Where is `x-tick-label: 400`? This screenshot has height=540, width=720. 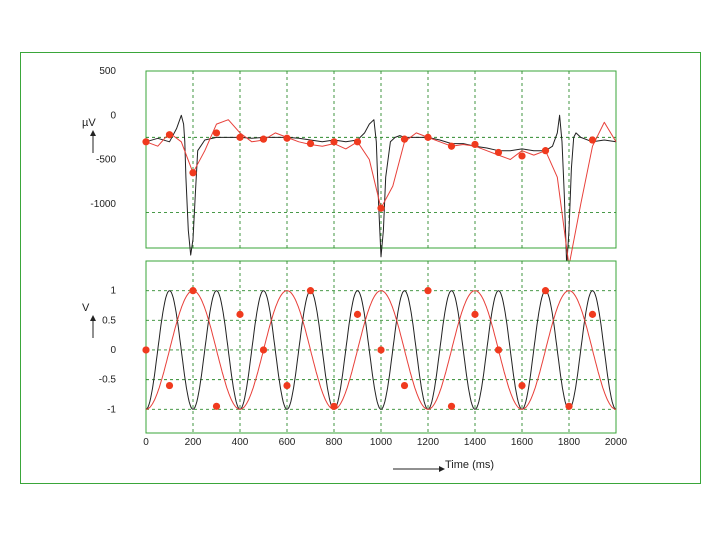 x-tick-label: 400 is located at coordinates (240, 442).